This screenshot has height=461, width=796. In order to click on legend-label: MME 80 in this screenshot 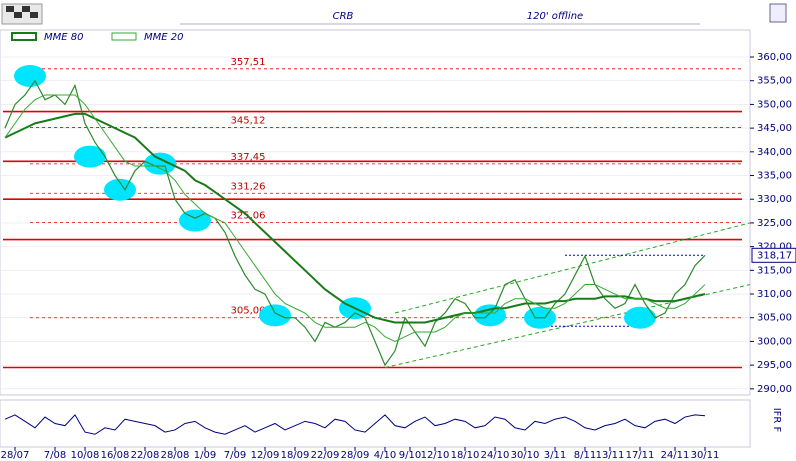, I will do `click(63, 37)`.